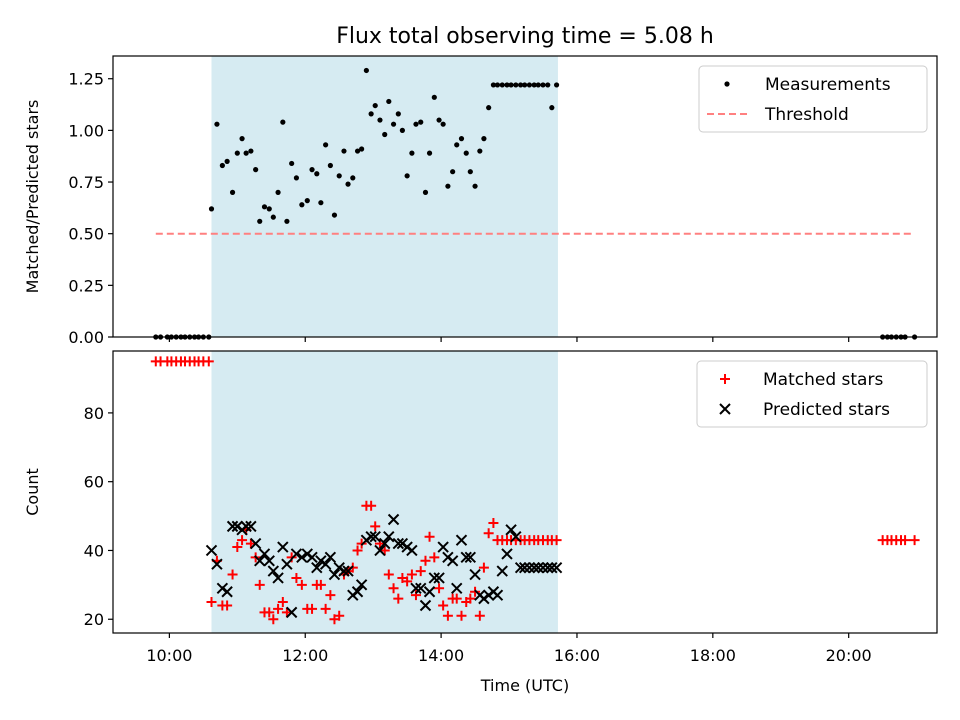 The height and width of the screenshot is (720, 960). I want to click on y-tick-label: 20, so click(94, 619).